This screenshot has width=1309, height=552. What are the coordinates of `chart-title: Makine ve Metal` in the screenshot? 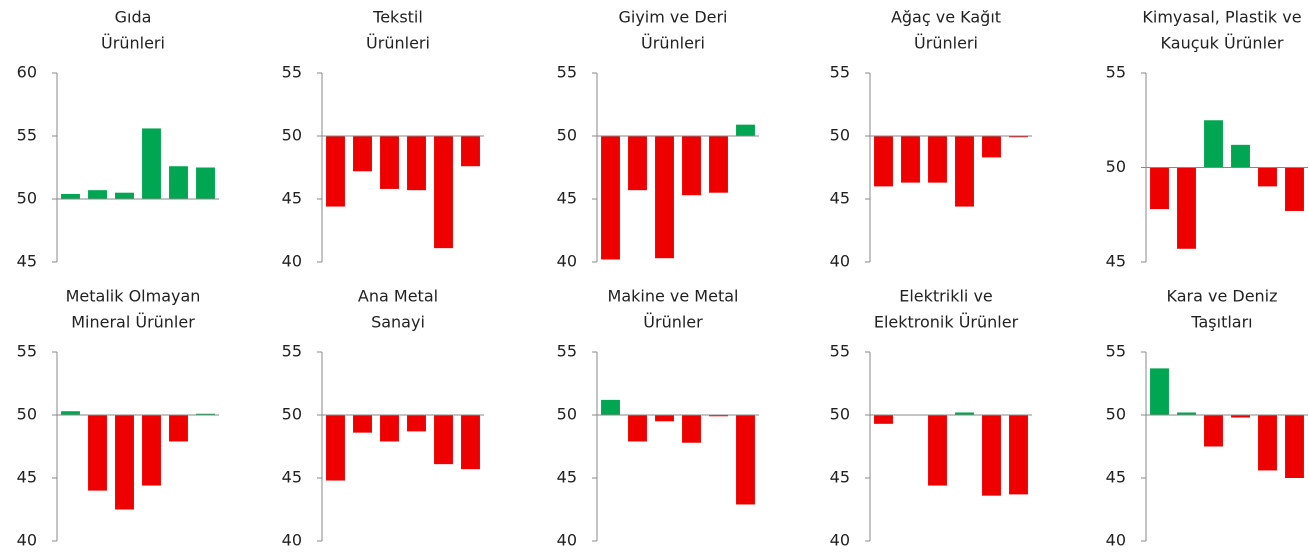 It's located at (673, 296).